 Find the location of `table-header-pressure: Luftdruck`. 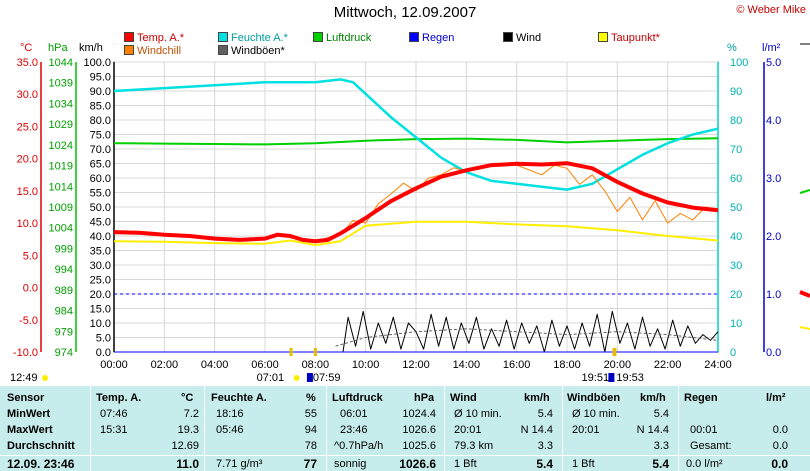

table-header-pressure: Luftdruck is located at coordinates (357, 398).